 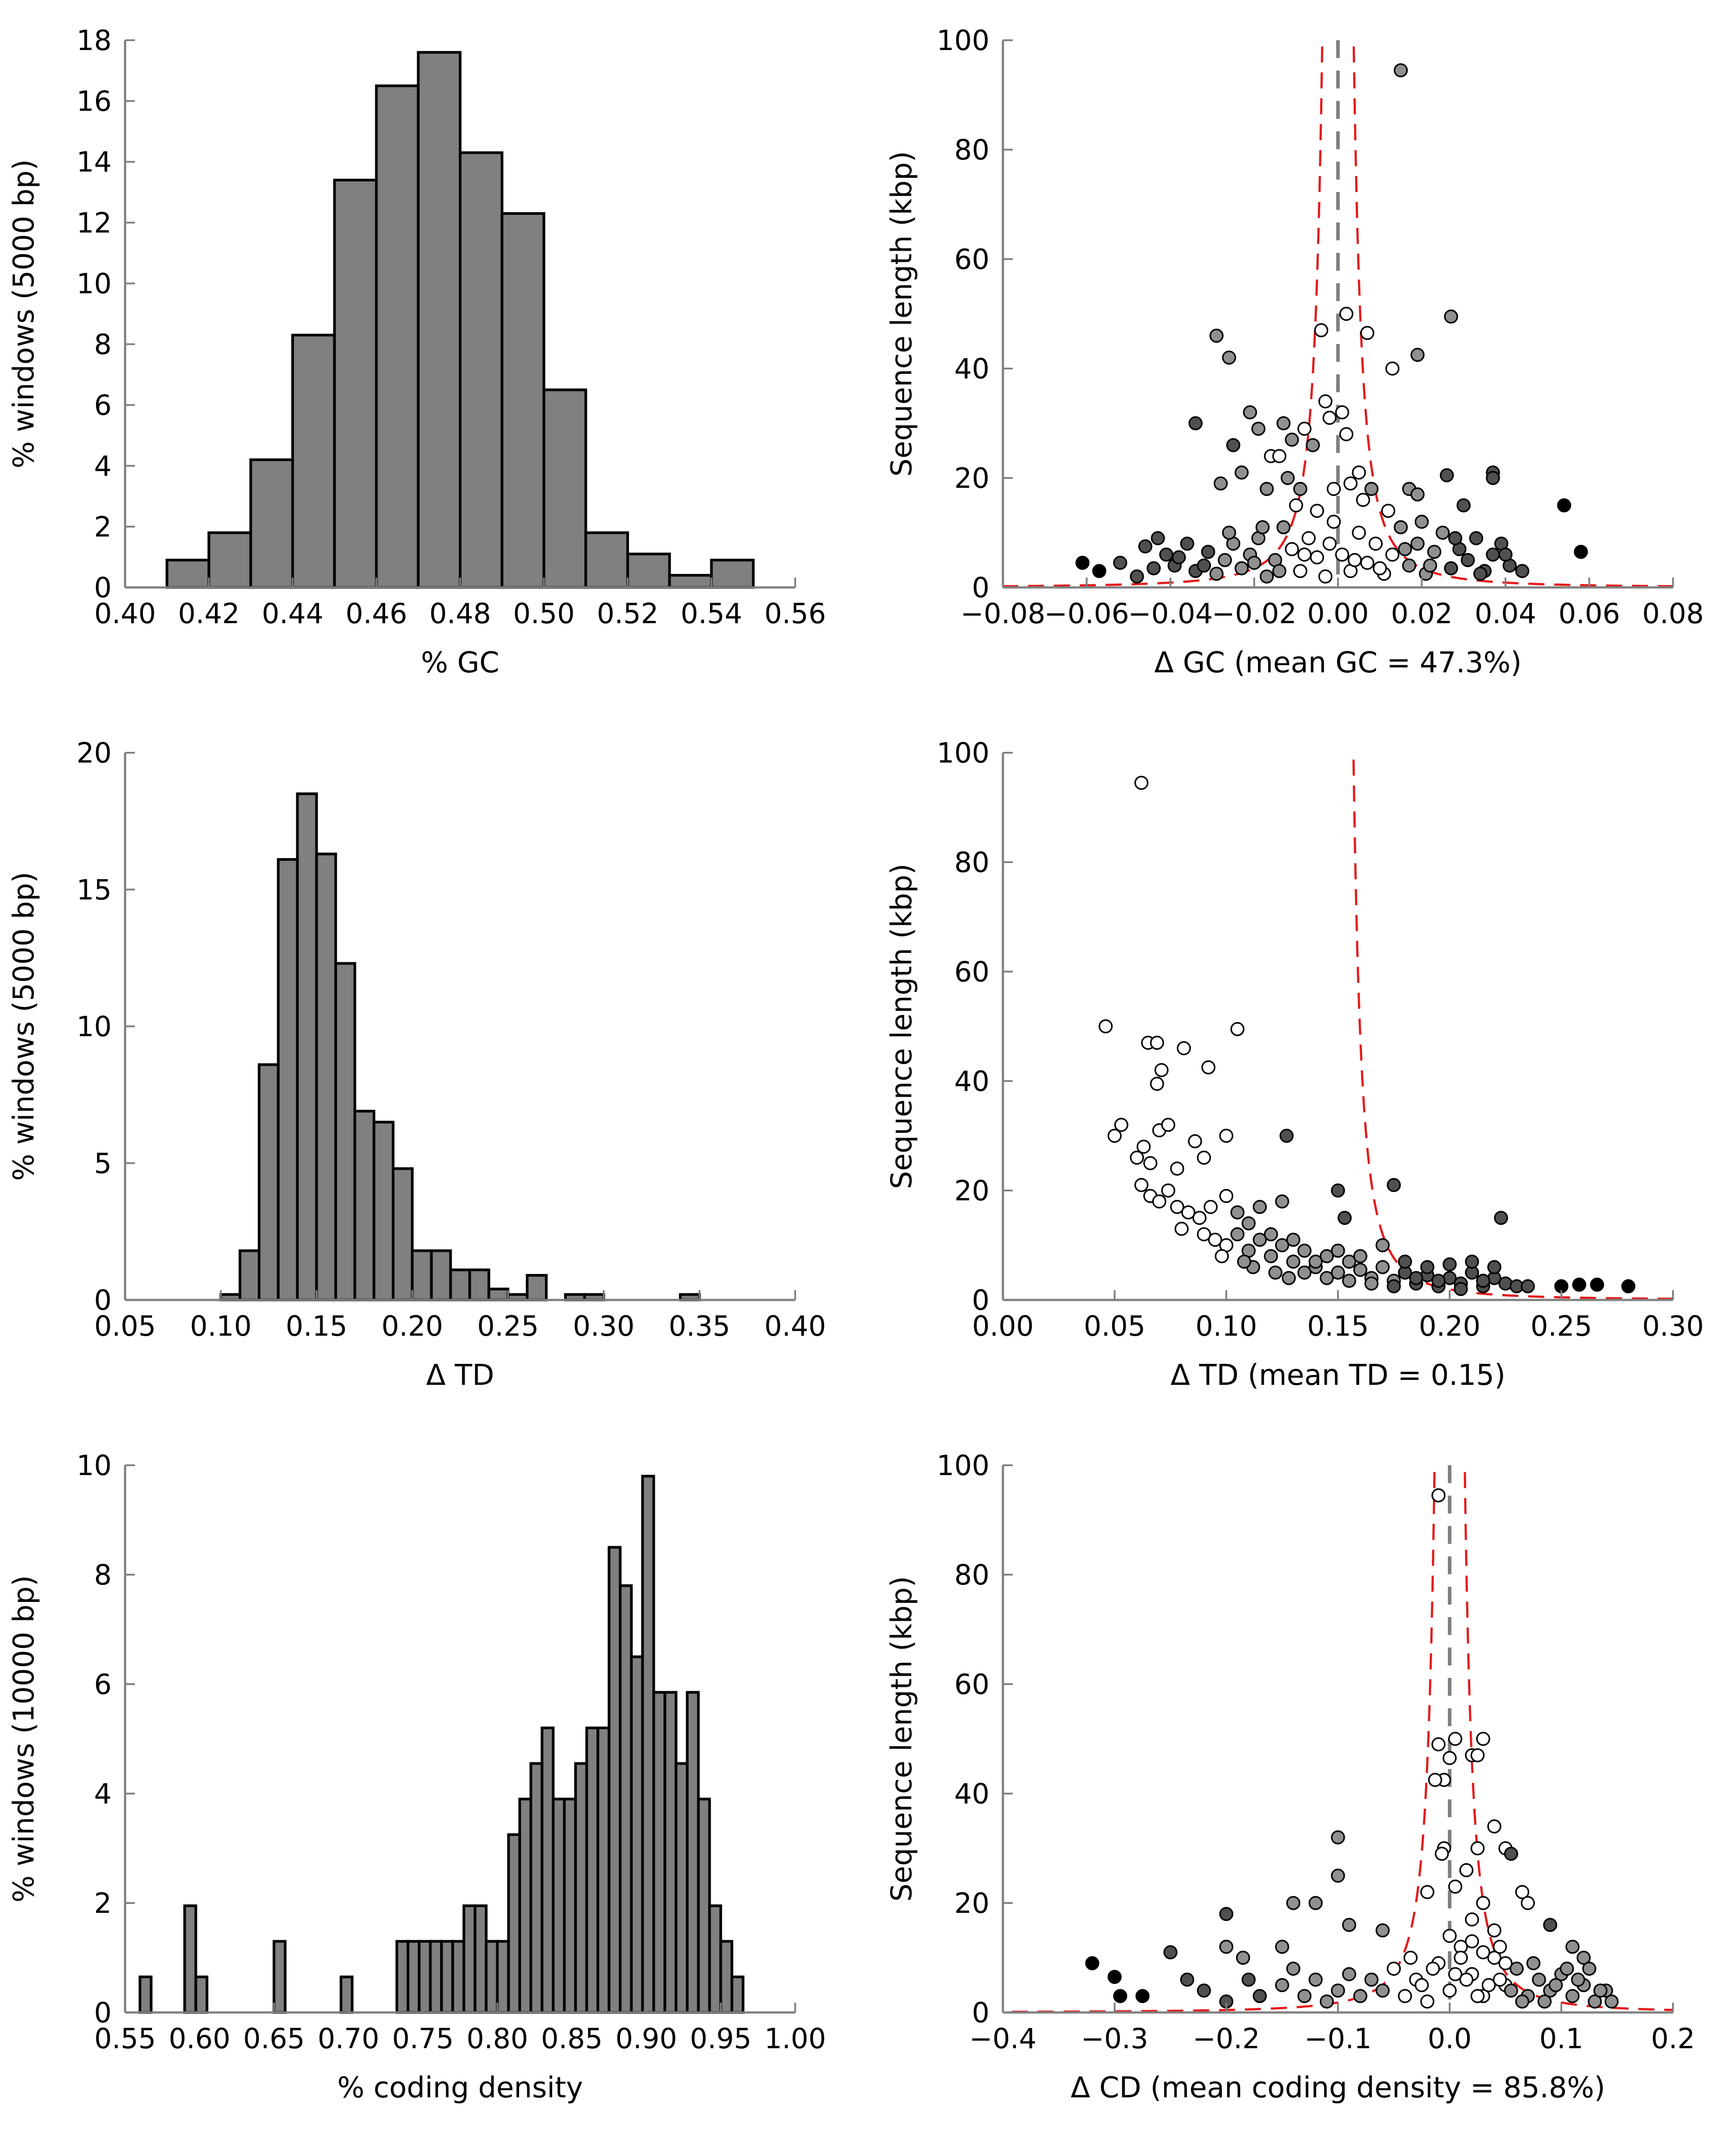 I want to click on x-tick-label: 0.52, so click(x=627, y=614).